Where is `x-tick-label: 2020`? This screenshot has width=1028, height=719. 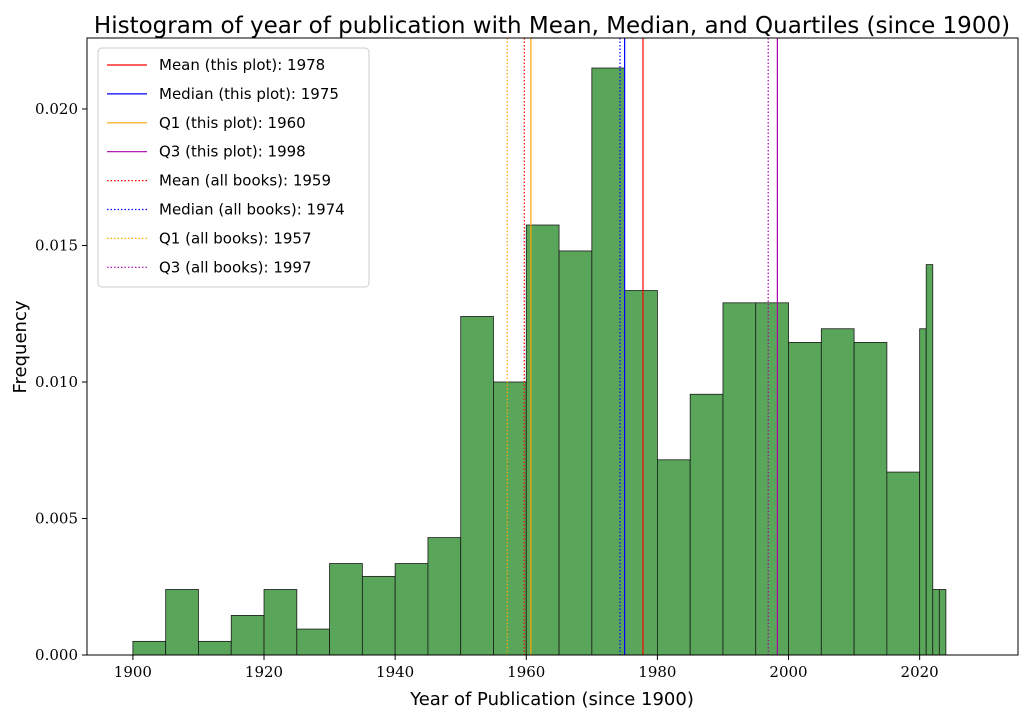 x-tick-label: 2020 is located at coordinates (920, 672).